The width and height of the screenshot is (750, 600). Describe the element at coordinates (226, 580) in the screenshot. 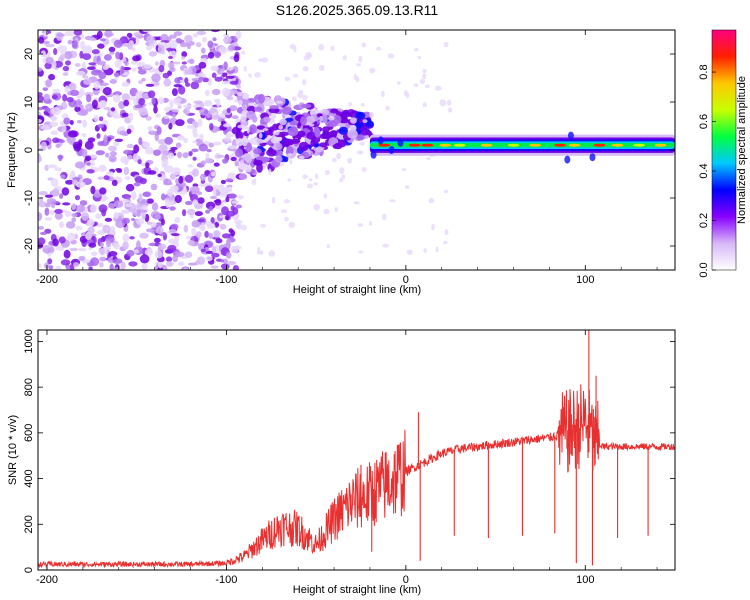

I see `snr-x-tick-label: -100` at that location.